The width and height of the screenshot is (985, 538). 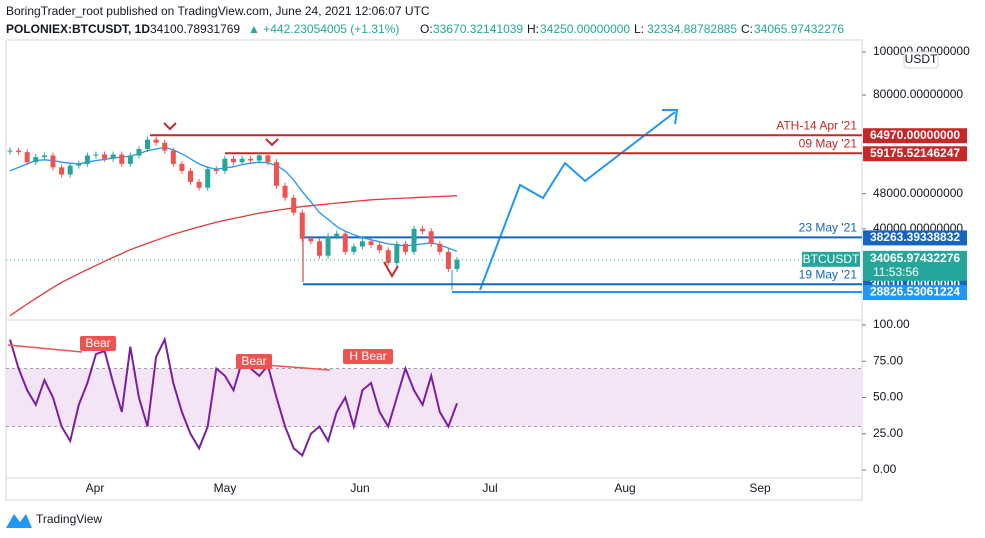 I want to click on annotation: H Bear, so click(x=367, y=356).